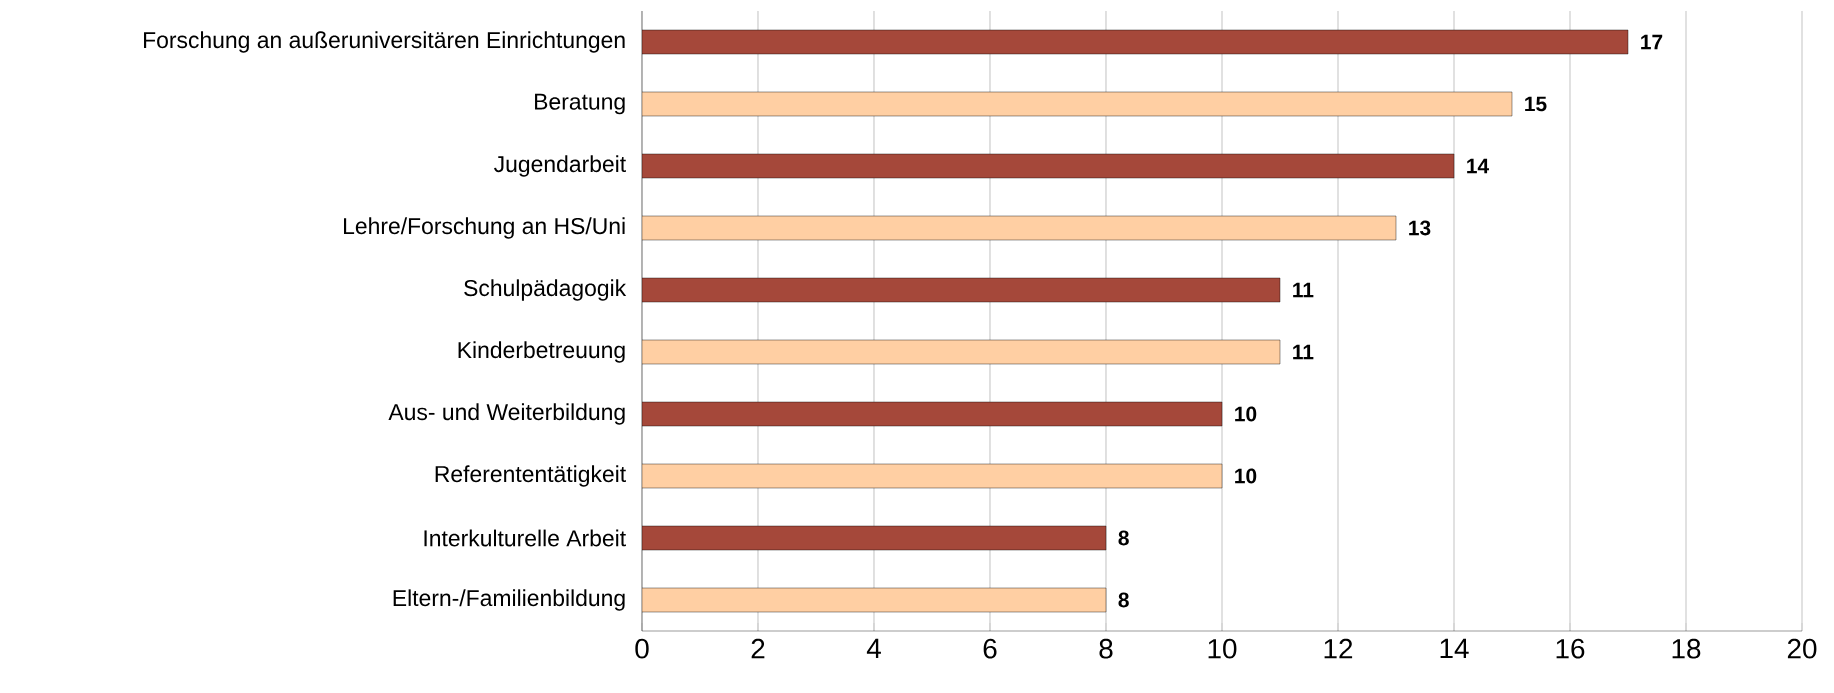 The image size is (1834, 693). I want to click on x-tick-label: 10, so click(1222, 648).